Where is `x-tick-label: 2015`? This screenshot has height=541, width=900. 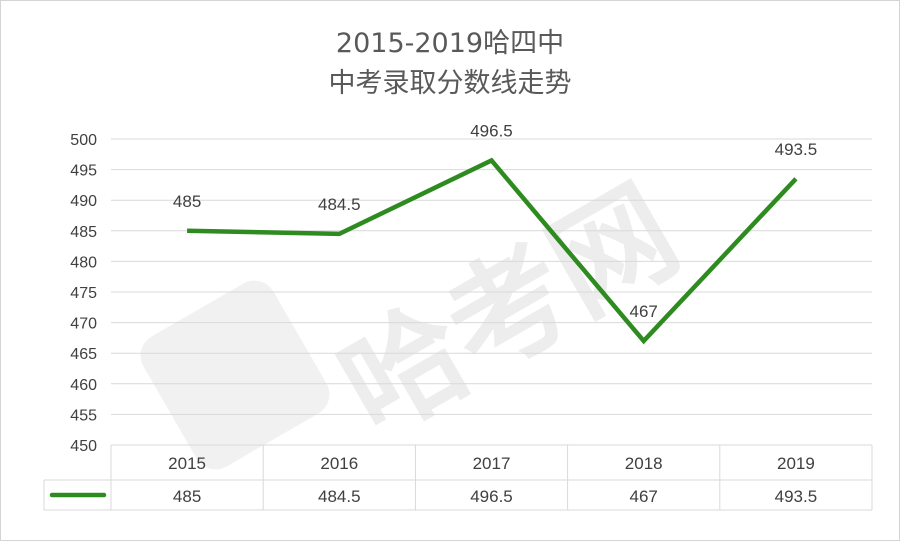 x-tick-label: 2015 is located at coordinates (187, 463).